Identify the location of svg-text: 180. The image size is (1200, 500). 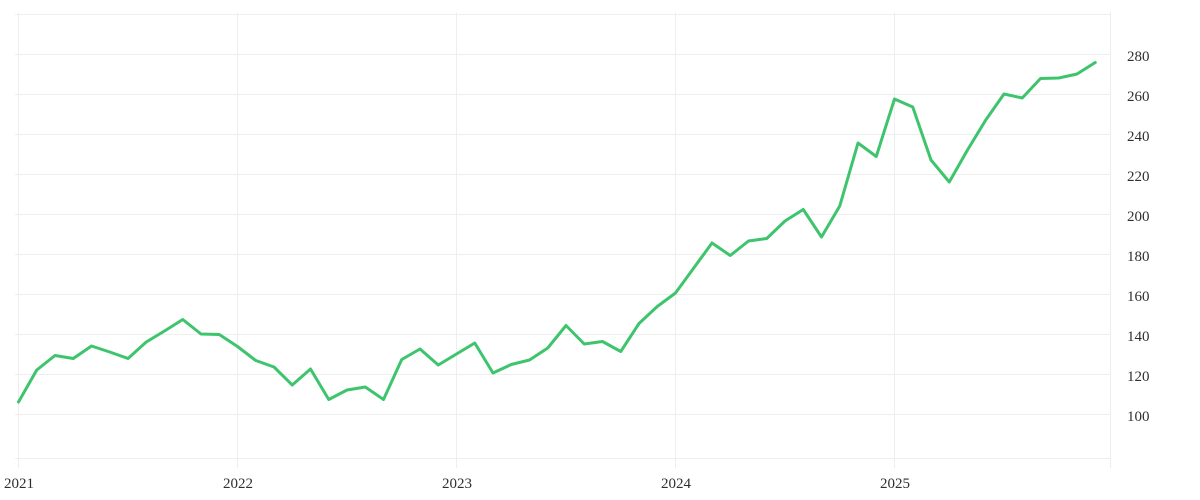
(1138, 257).